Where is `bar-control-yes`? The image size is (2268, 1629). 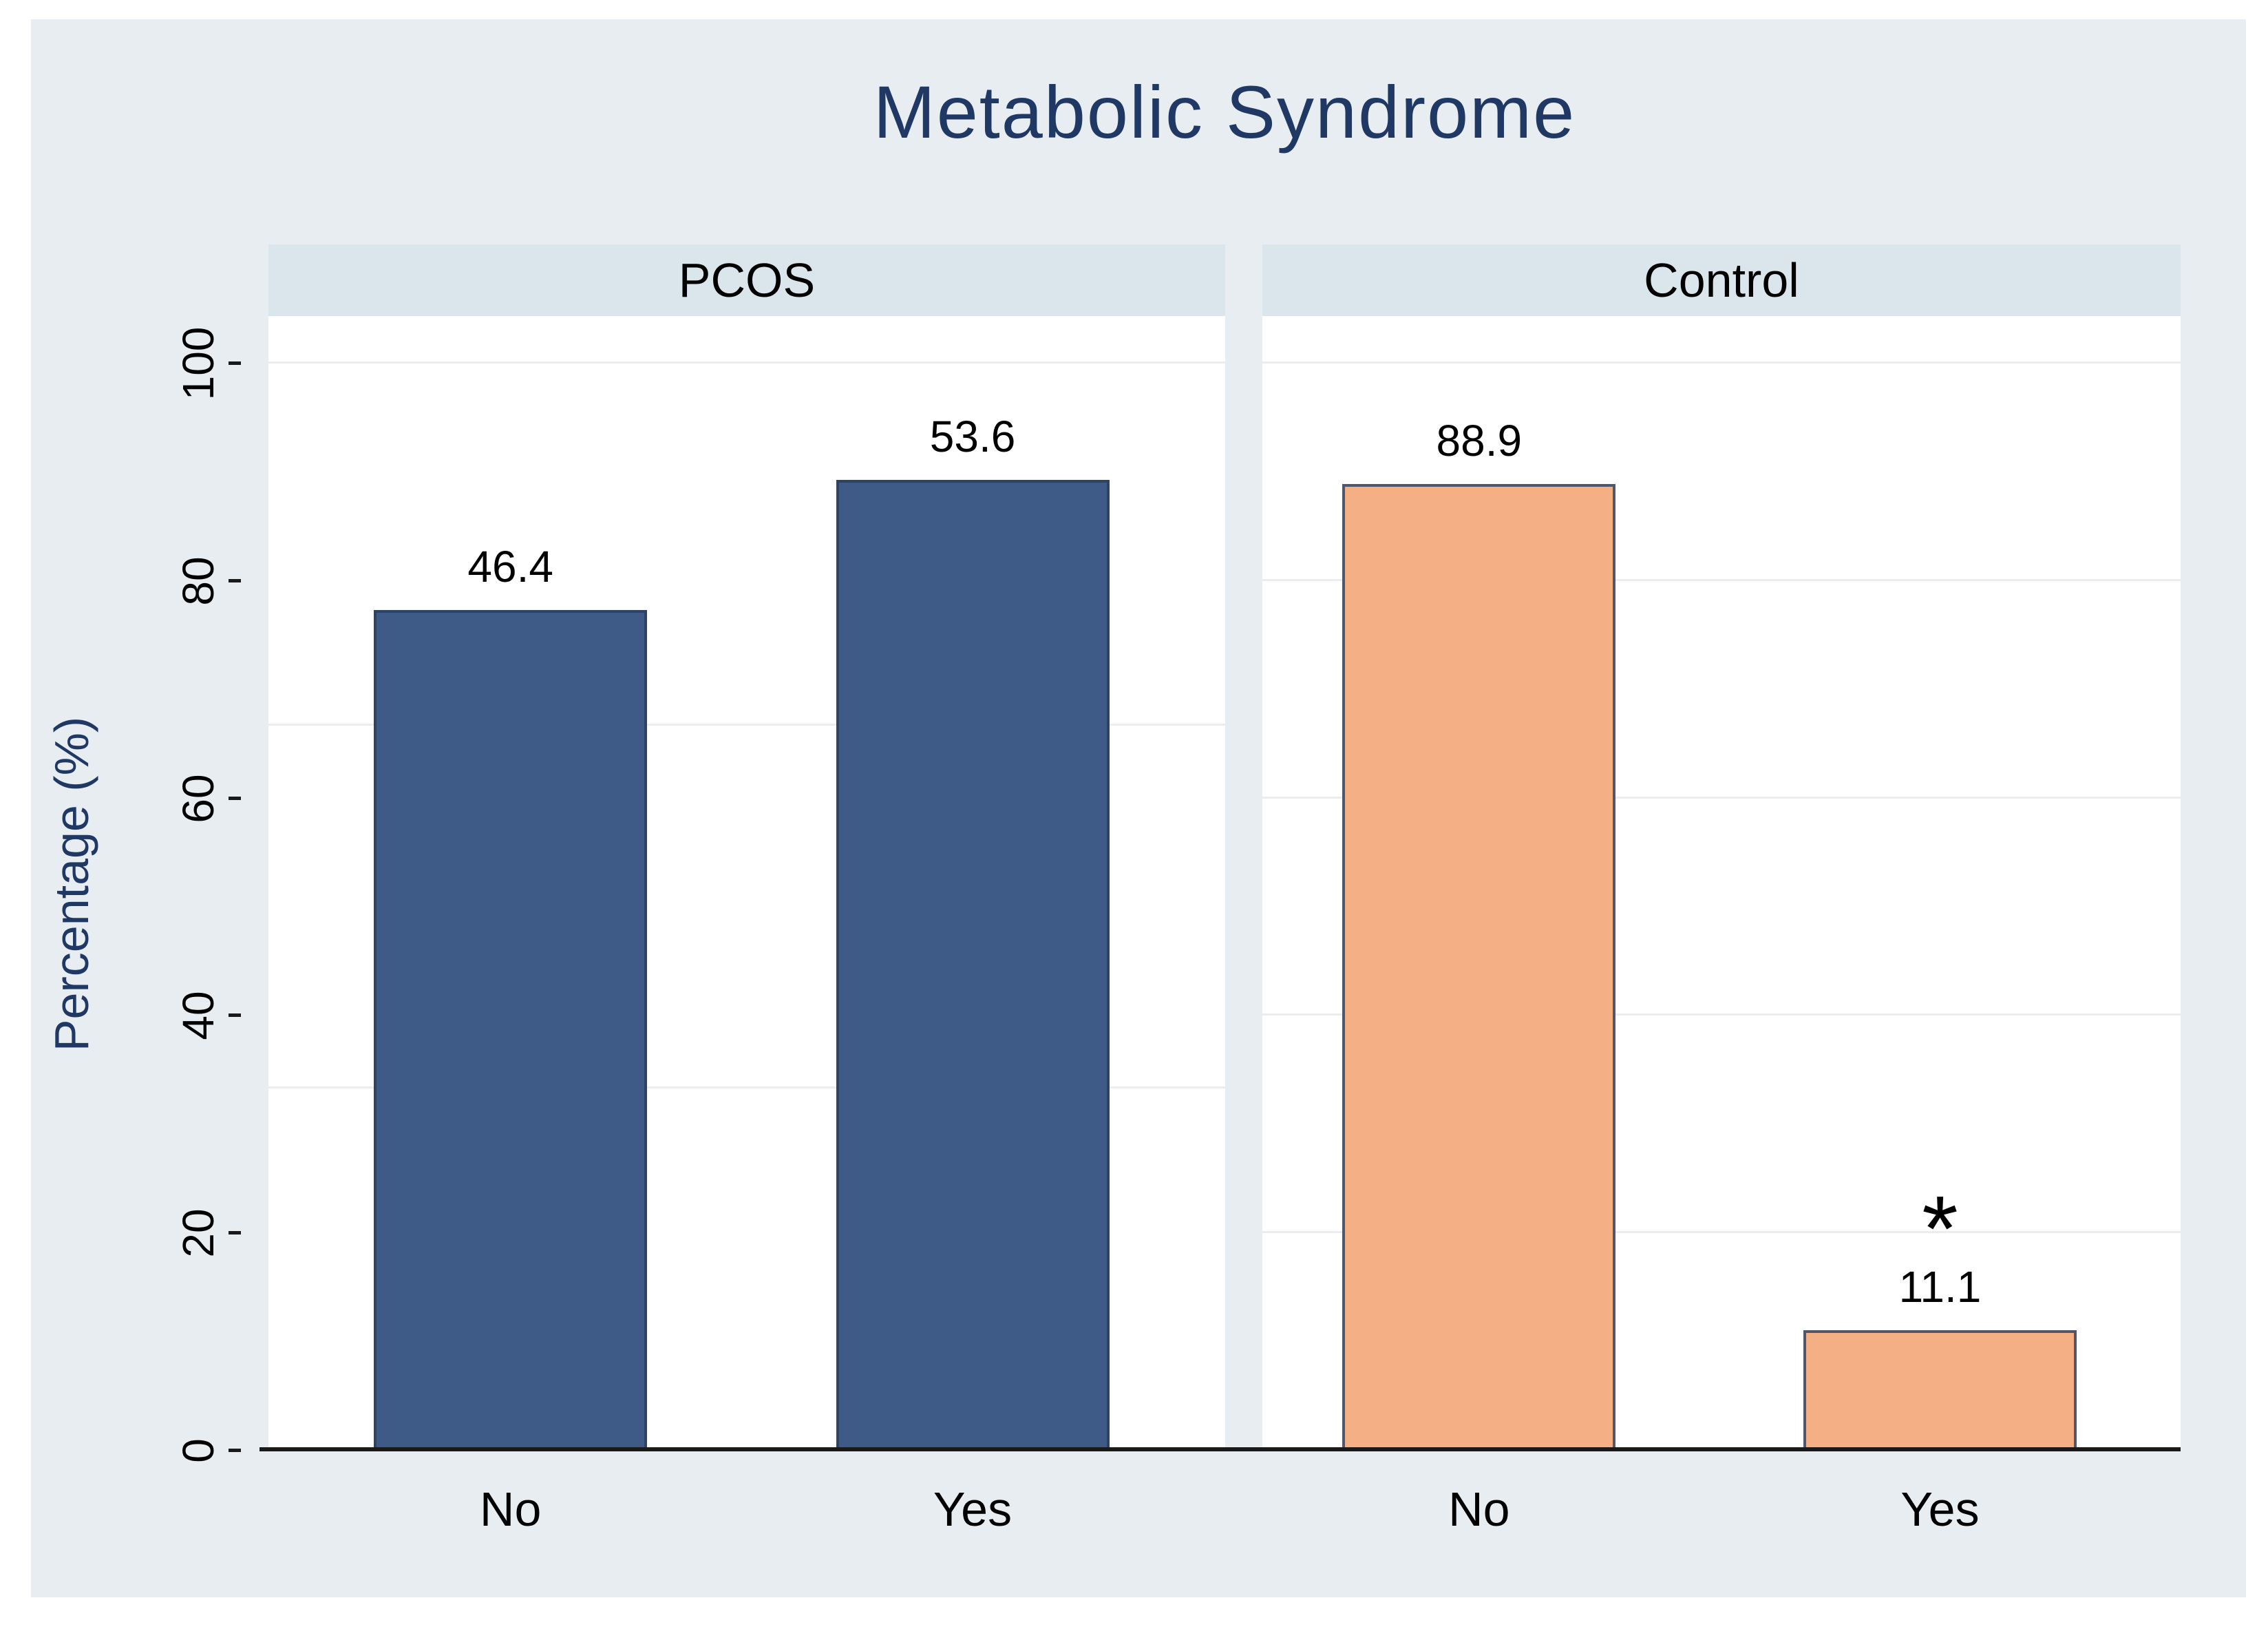
bar-control-yes is located at coordinates (1940, 1390).